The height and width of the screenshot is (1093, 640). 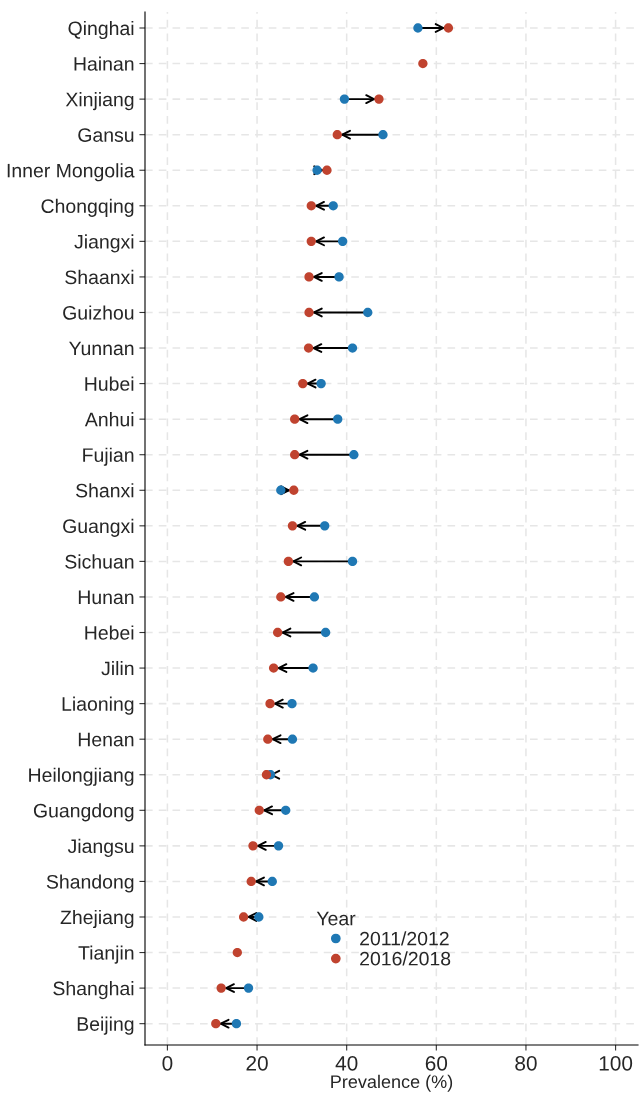 What do you see at coordinates (83, 812) in the screenshot?
I see `y-tick-label: Guangdong` at bounding box center [83, 812].